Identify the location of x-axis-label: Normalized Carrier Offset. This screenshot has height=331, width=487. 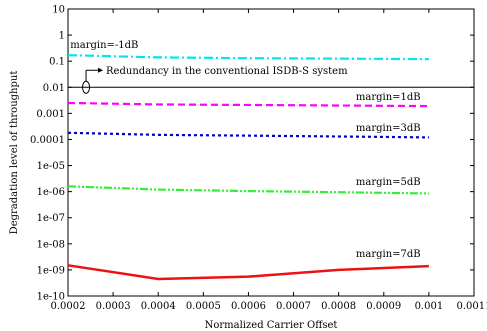
(271, 325).